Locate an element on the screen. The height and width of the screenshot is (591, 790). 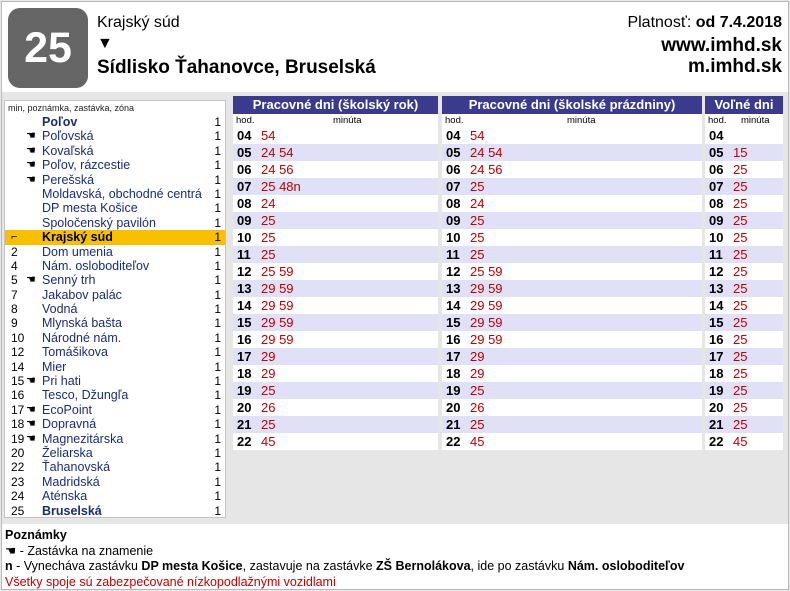
stop-name: Národné nám. is located at coordinates (82, 337).